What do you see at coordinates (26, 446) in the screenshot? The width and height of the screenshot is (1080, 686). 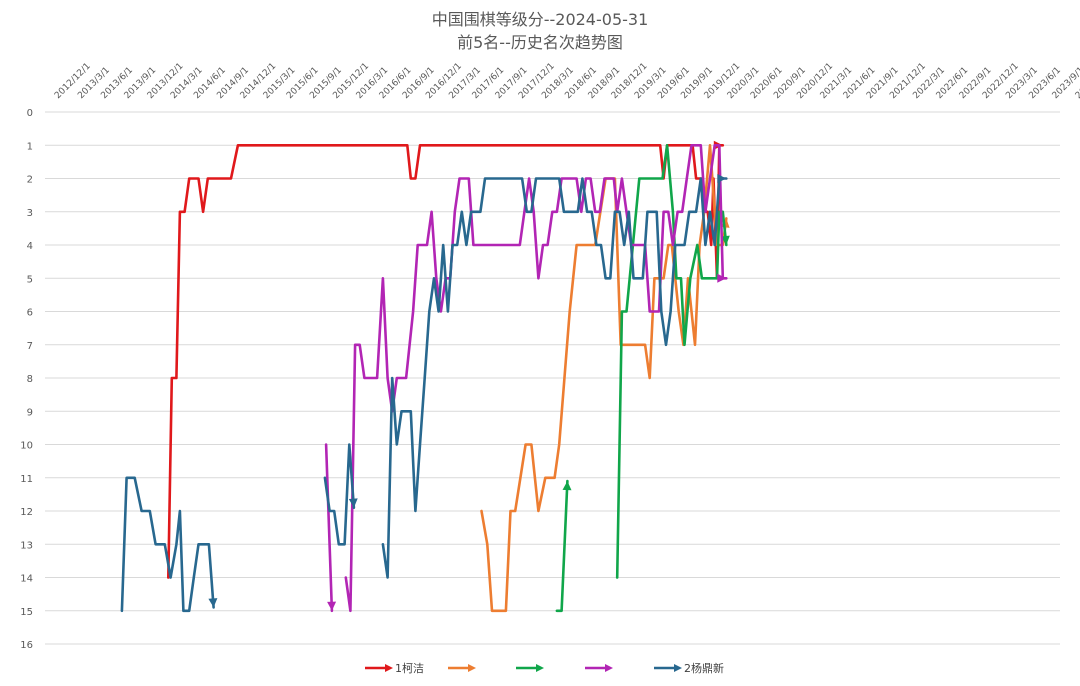 I see `y-tick-label: 10` at bounding box center [26, 446].